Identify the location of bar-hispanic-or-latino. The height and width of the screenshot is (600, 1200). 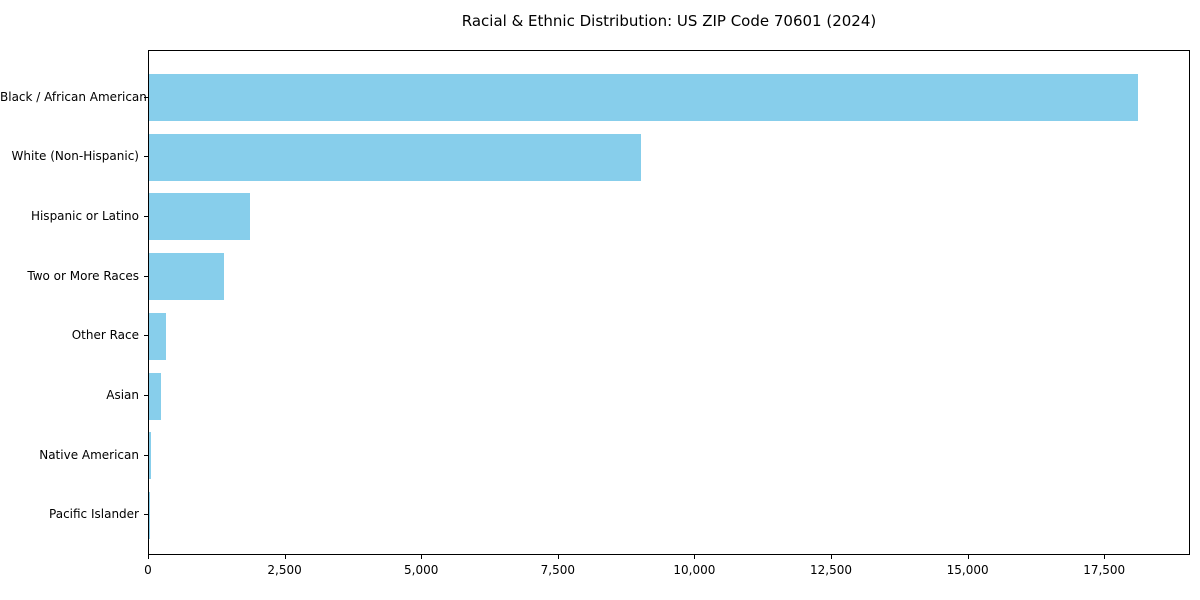
(200, 217).